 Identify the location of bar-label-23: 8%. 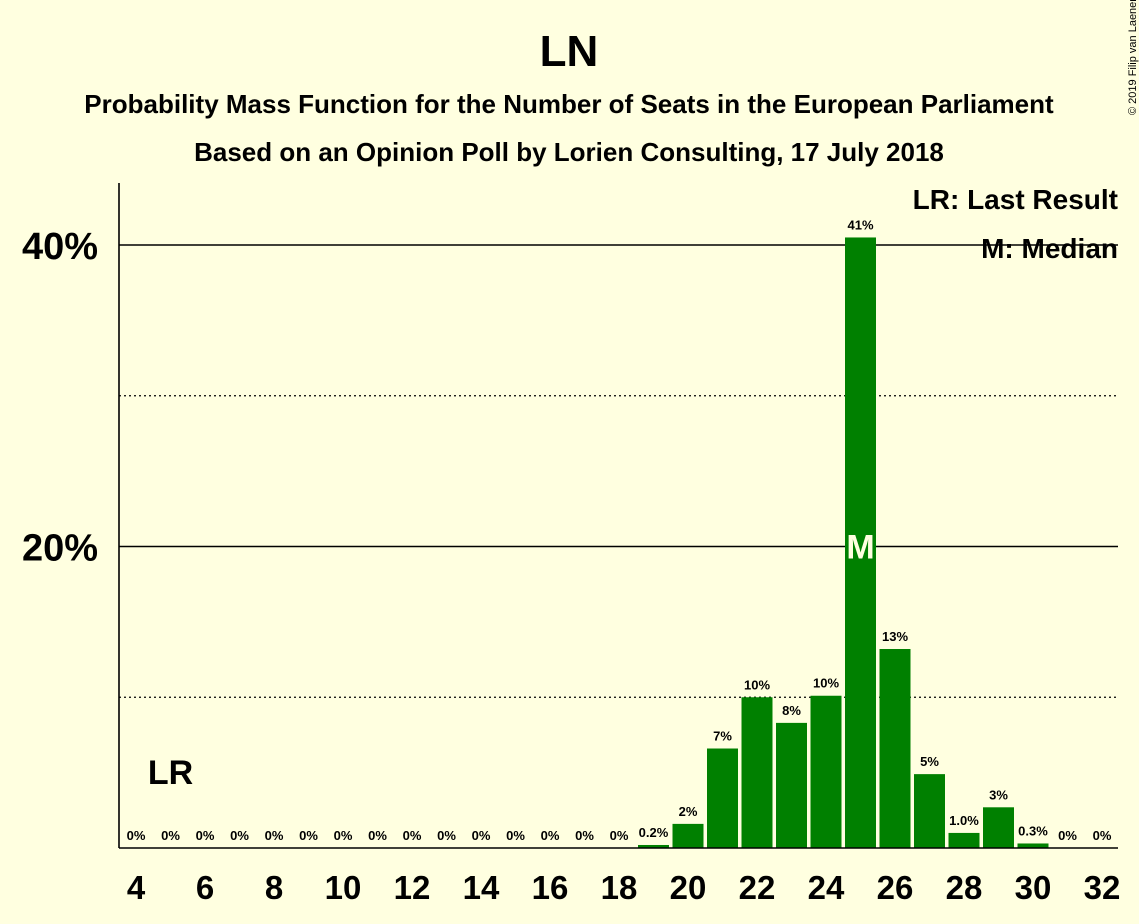
(791, 710).